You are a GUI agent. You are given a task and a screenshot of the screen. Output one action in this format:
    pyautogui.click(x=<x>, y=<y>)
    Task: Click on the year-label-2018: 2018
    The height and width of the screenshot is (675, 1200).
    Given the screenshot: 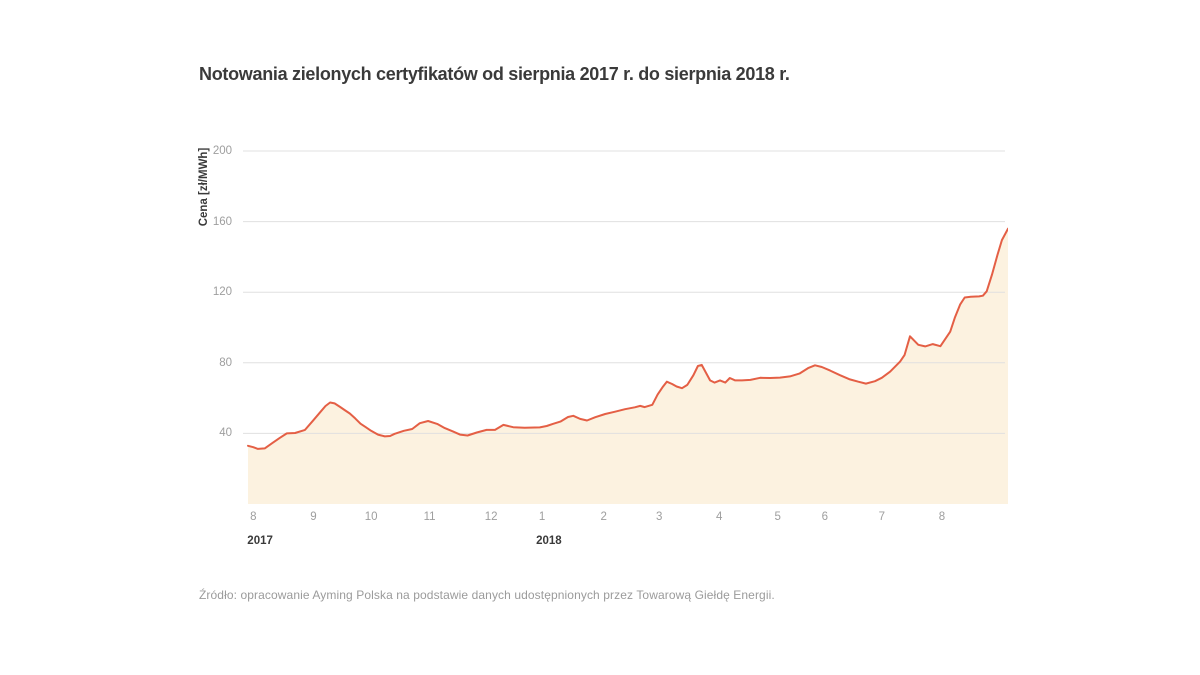 What is the action you would take?
    pyautogui.click(x=549, y=541)
    